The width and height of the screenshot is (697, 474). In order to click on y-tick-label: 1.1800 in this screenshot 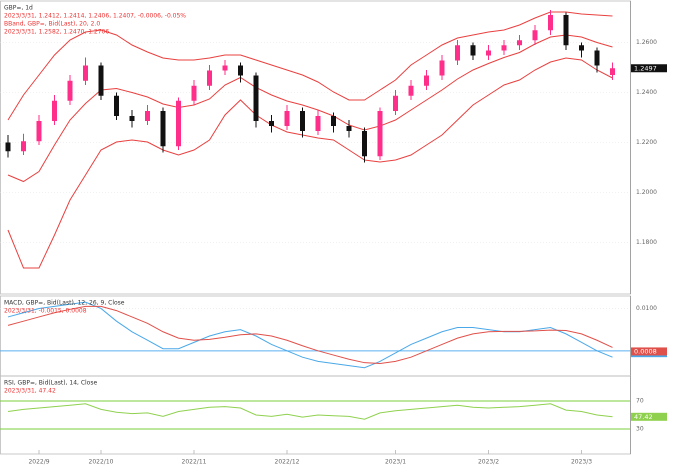, I will do `click(646, 242)`.